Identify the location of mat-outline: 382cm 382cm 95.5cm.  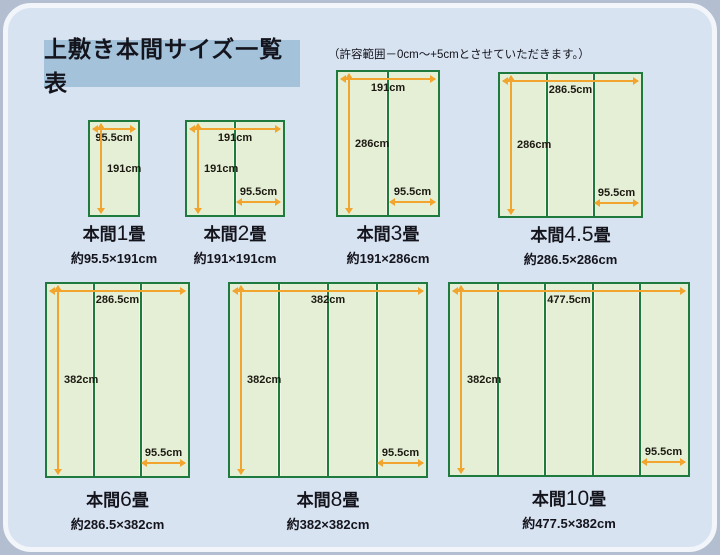
(328, 380).